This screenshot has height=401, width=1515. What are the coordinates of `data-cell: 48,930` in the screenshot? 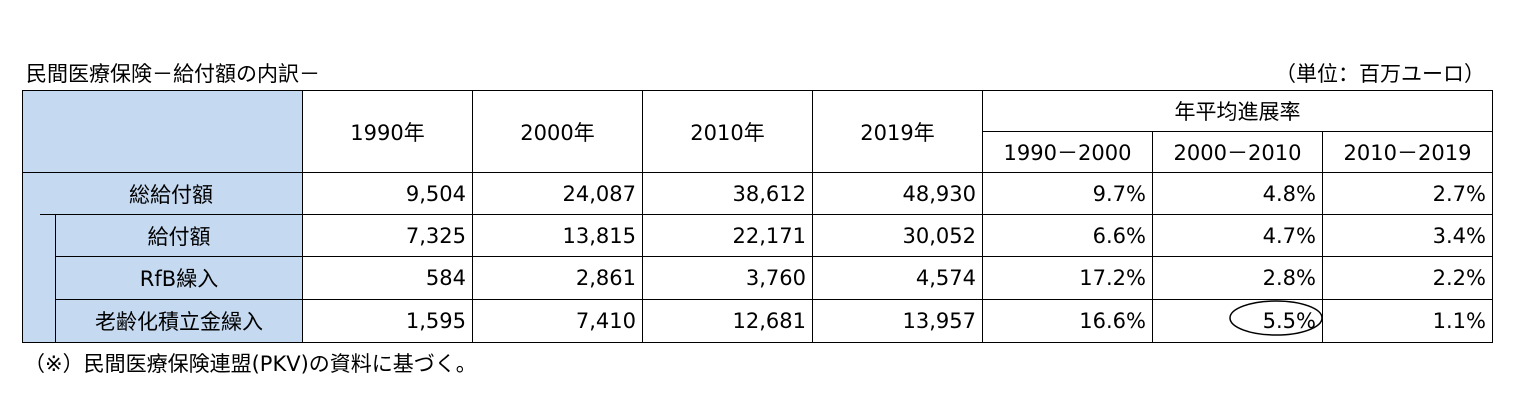 It's located at (897, 193).